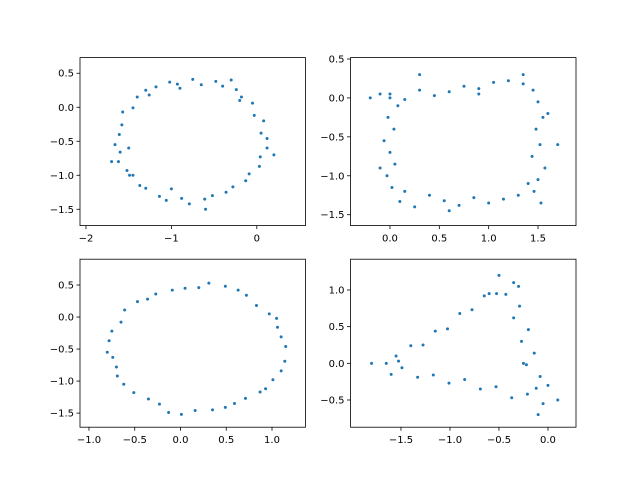  What do you see at coordinates (337, 290) in the screenshot?
I see `y-tick-label: 1.0` at bounding box center [337, 290].